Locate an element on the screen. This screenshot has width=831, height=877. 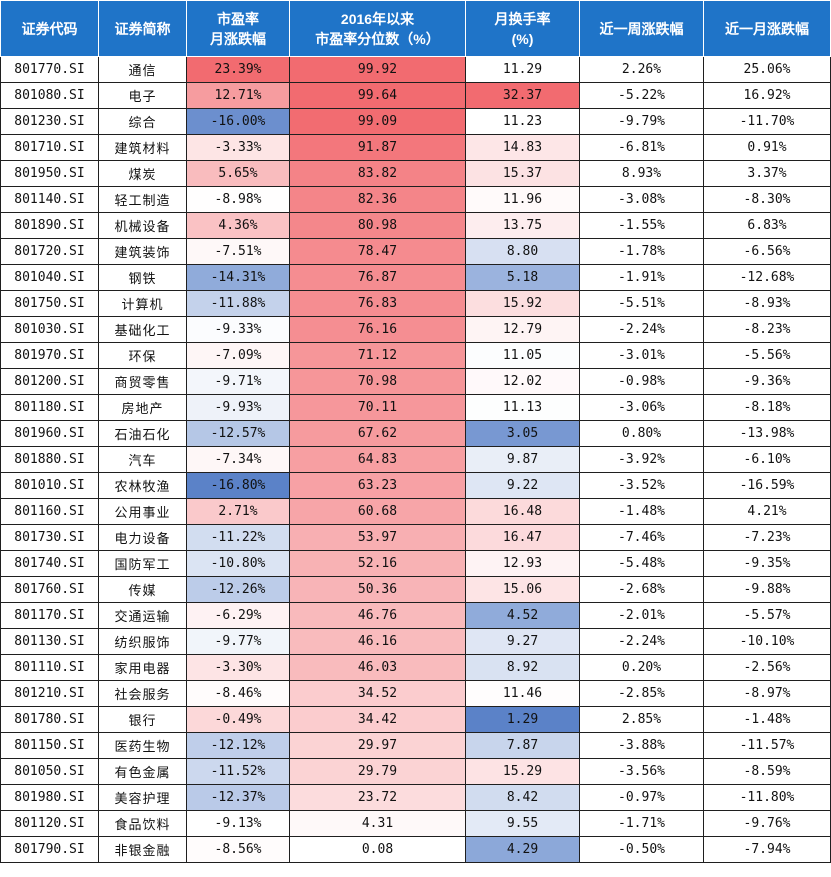
pe-change-cell: -9.93% is located at coordinates (238, 407).